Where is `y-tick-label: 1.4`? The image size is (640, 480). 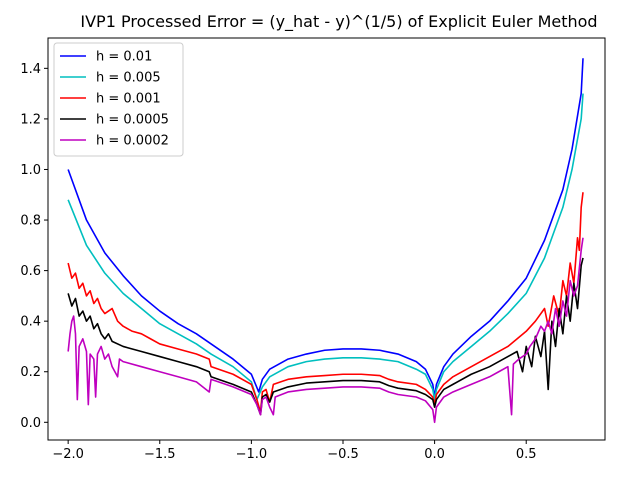 y-tick-label: 1.4 is located at coordinates (30, 69).